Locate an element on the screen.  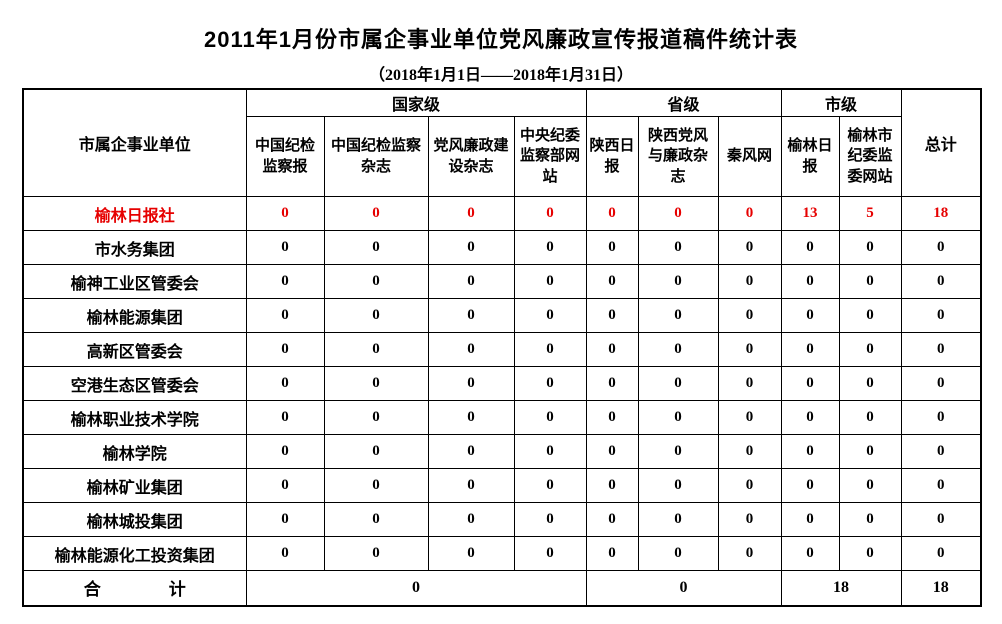
unit-name-cell: 榆林能源化工投资集团 is located at coordinates (134, 553).